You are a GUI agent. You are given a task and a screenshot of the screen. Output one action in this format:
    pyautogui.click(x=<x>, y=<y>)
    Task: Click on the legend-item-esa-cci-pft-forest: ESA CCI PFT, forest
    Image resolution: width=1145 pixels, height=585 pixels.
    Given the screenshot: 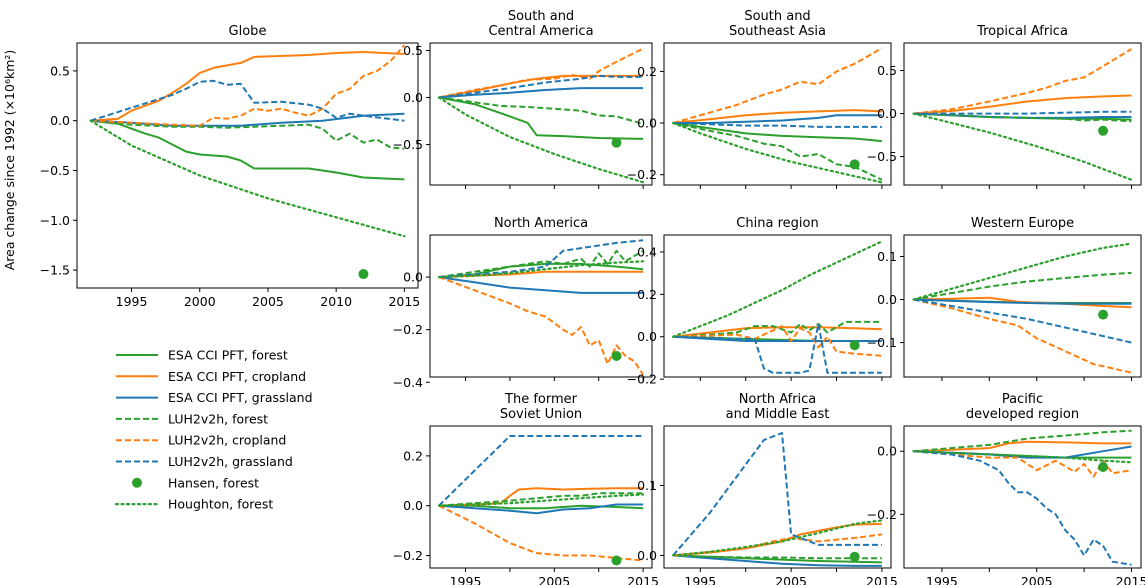 What is the action you would take?
    pyautogui.click(x=202, y=355)
    